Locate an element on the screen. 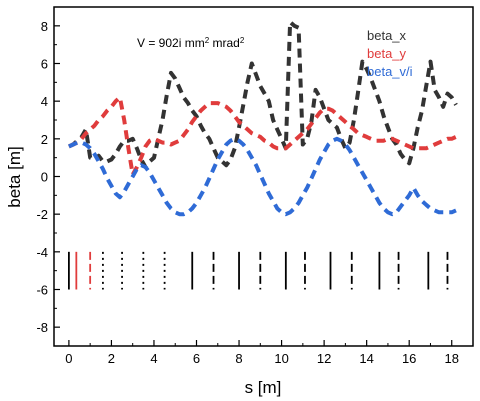 The height and width of the screenshot is (401, 480). x-tick-label: 0 is located at coordinates (68, 358).